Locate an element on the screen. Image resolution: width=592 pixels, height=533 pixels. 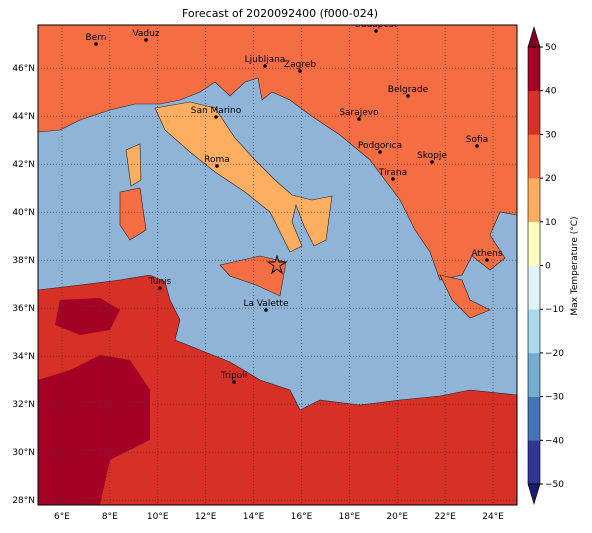
y-tick-label: 28°N is located at coordinates (23, 501).